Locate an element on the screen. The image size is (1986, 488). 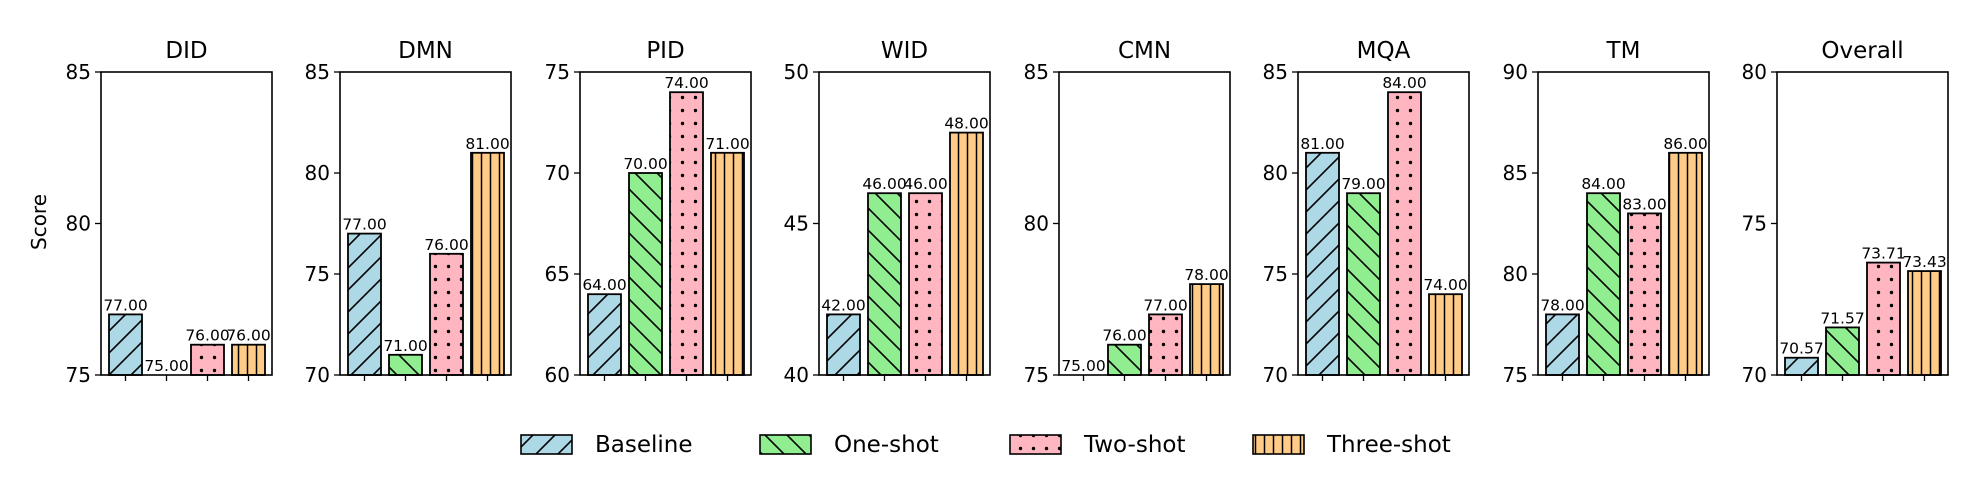
bar-value-label: 70.00 is located at coordinates (645, 164).